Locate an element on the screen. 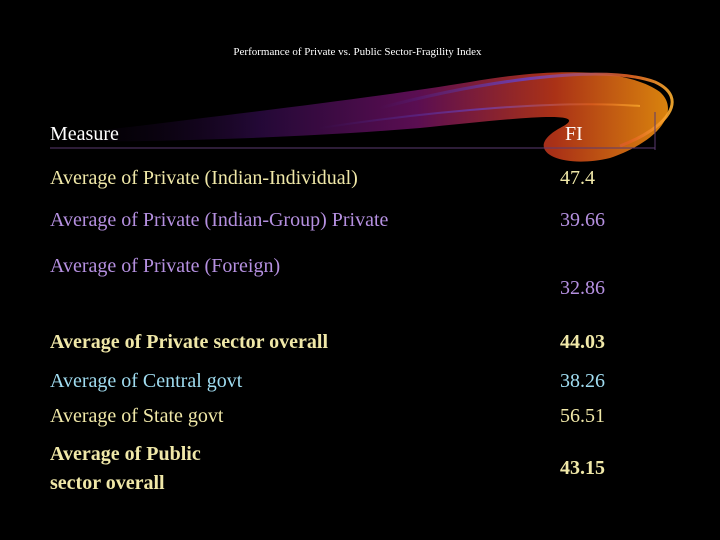 This screenshot has height=540, width=720. row-label-private-sector-overall: Average of Private sector overall is located at coordinates (189, 342).